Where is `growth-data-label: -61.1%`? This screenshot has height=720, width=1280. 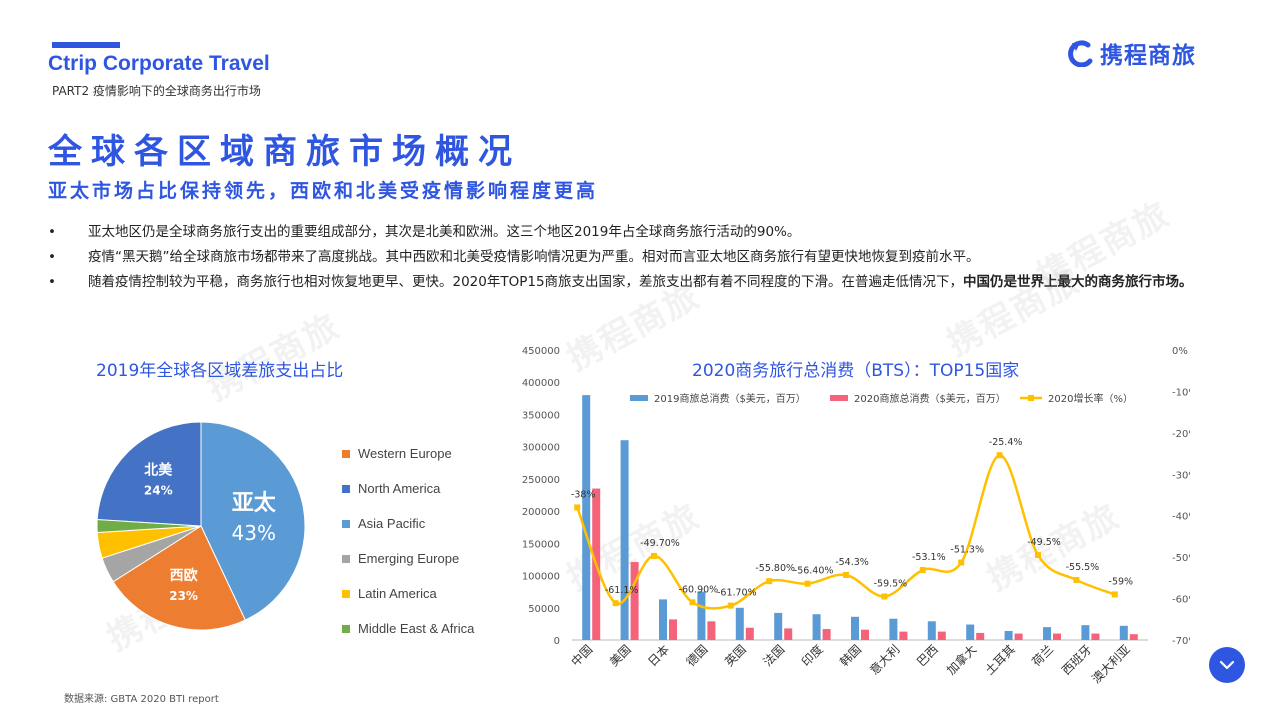
growth-data-label: -61.1% is located at coordinates (622, 590).